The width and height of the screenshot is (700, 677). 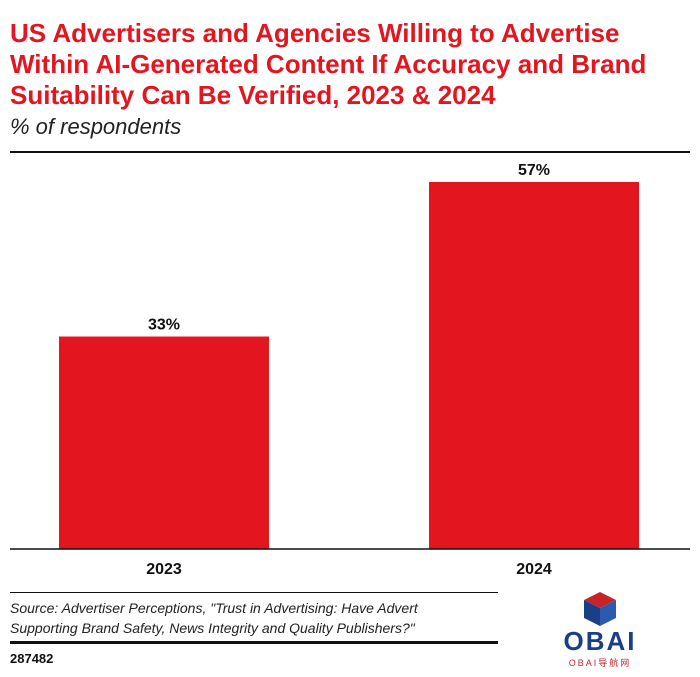 I want to click on top-rule, so click(x=350, y=152).